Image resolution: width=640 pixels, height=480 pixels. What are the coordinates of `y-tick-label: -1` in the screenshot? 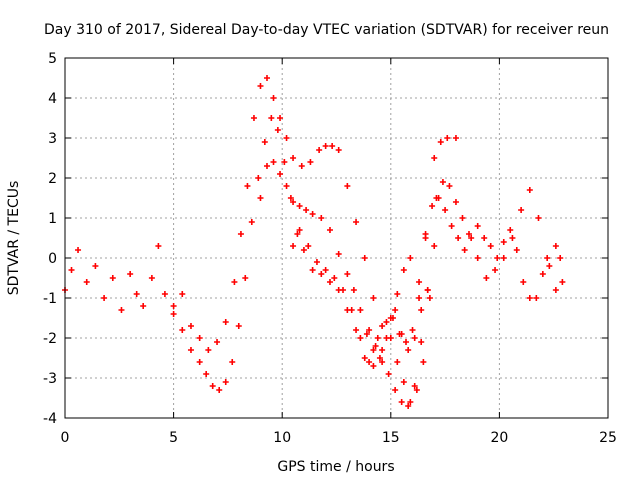 It's located at (50, 299).